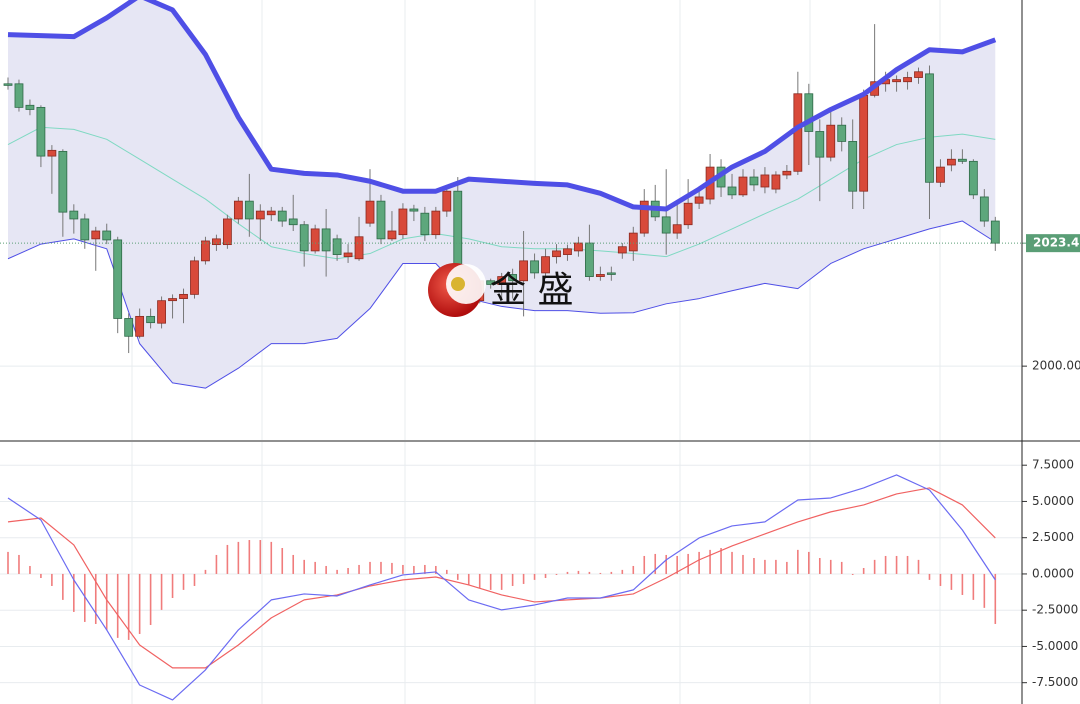  I want to click on y-tick-label: 7.5000, so click(1053, 465).